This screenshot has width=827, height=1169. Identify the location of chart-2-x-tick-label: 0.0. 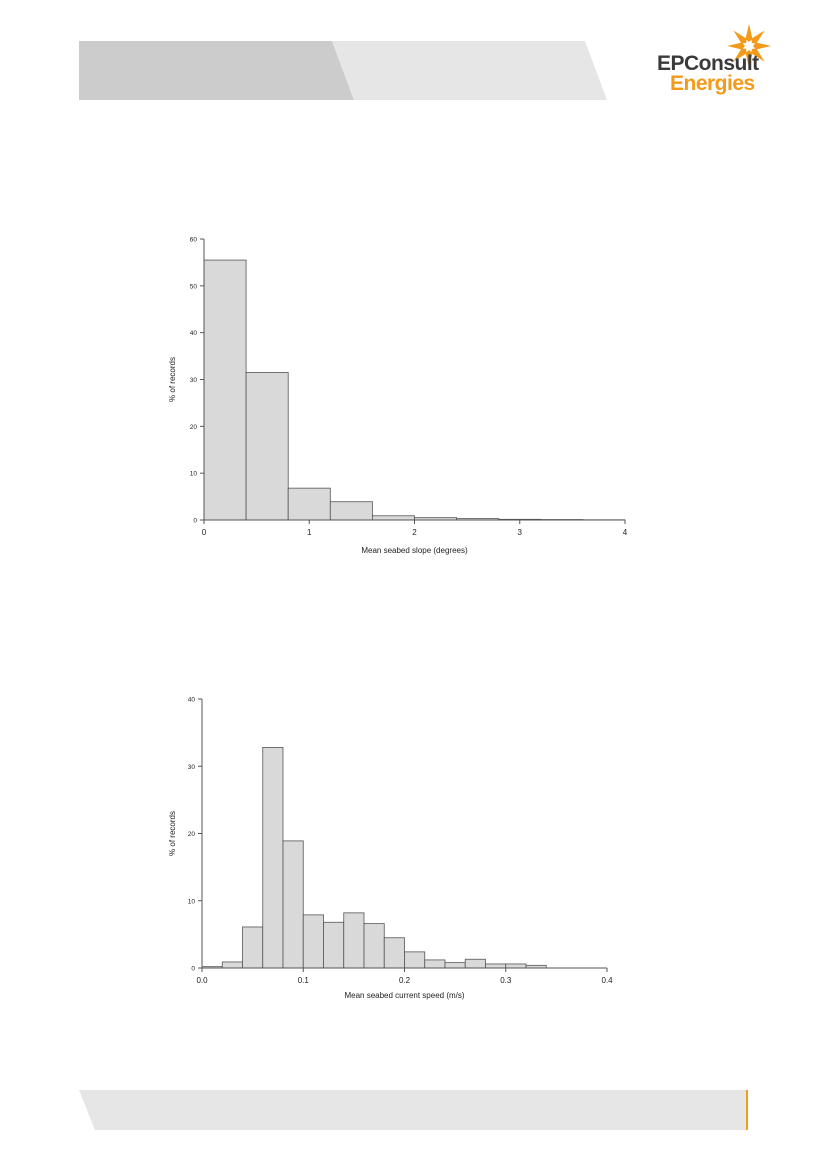
(202, 980).